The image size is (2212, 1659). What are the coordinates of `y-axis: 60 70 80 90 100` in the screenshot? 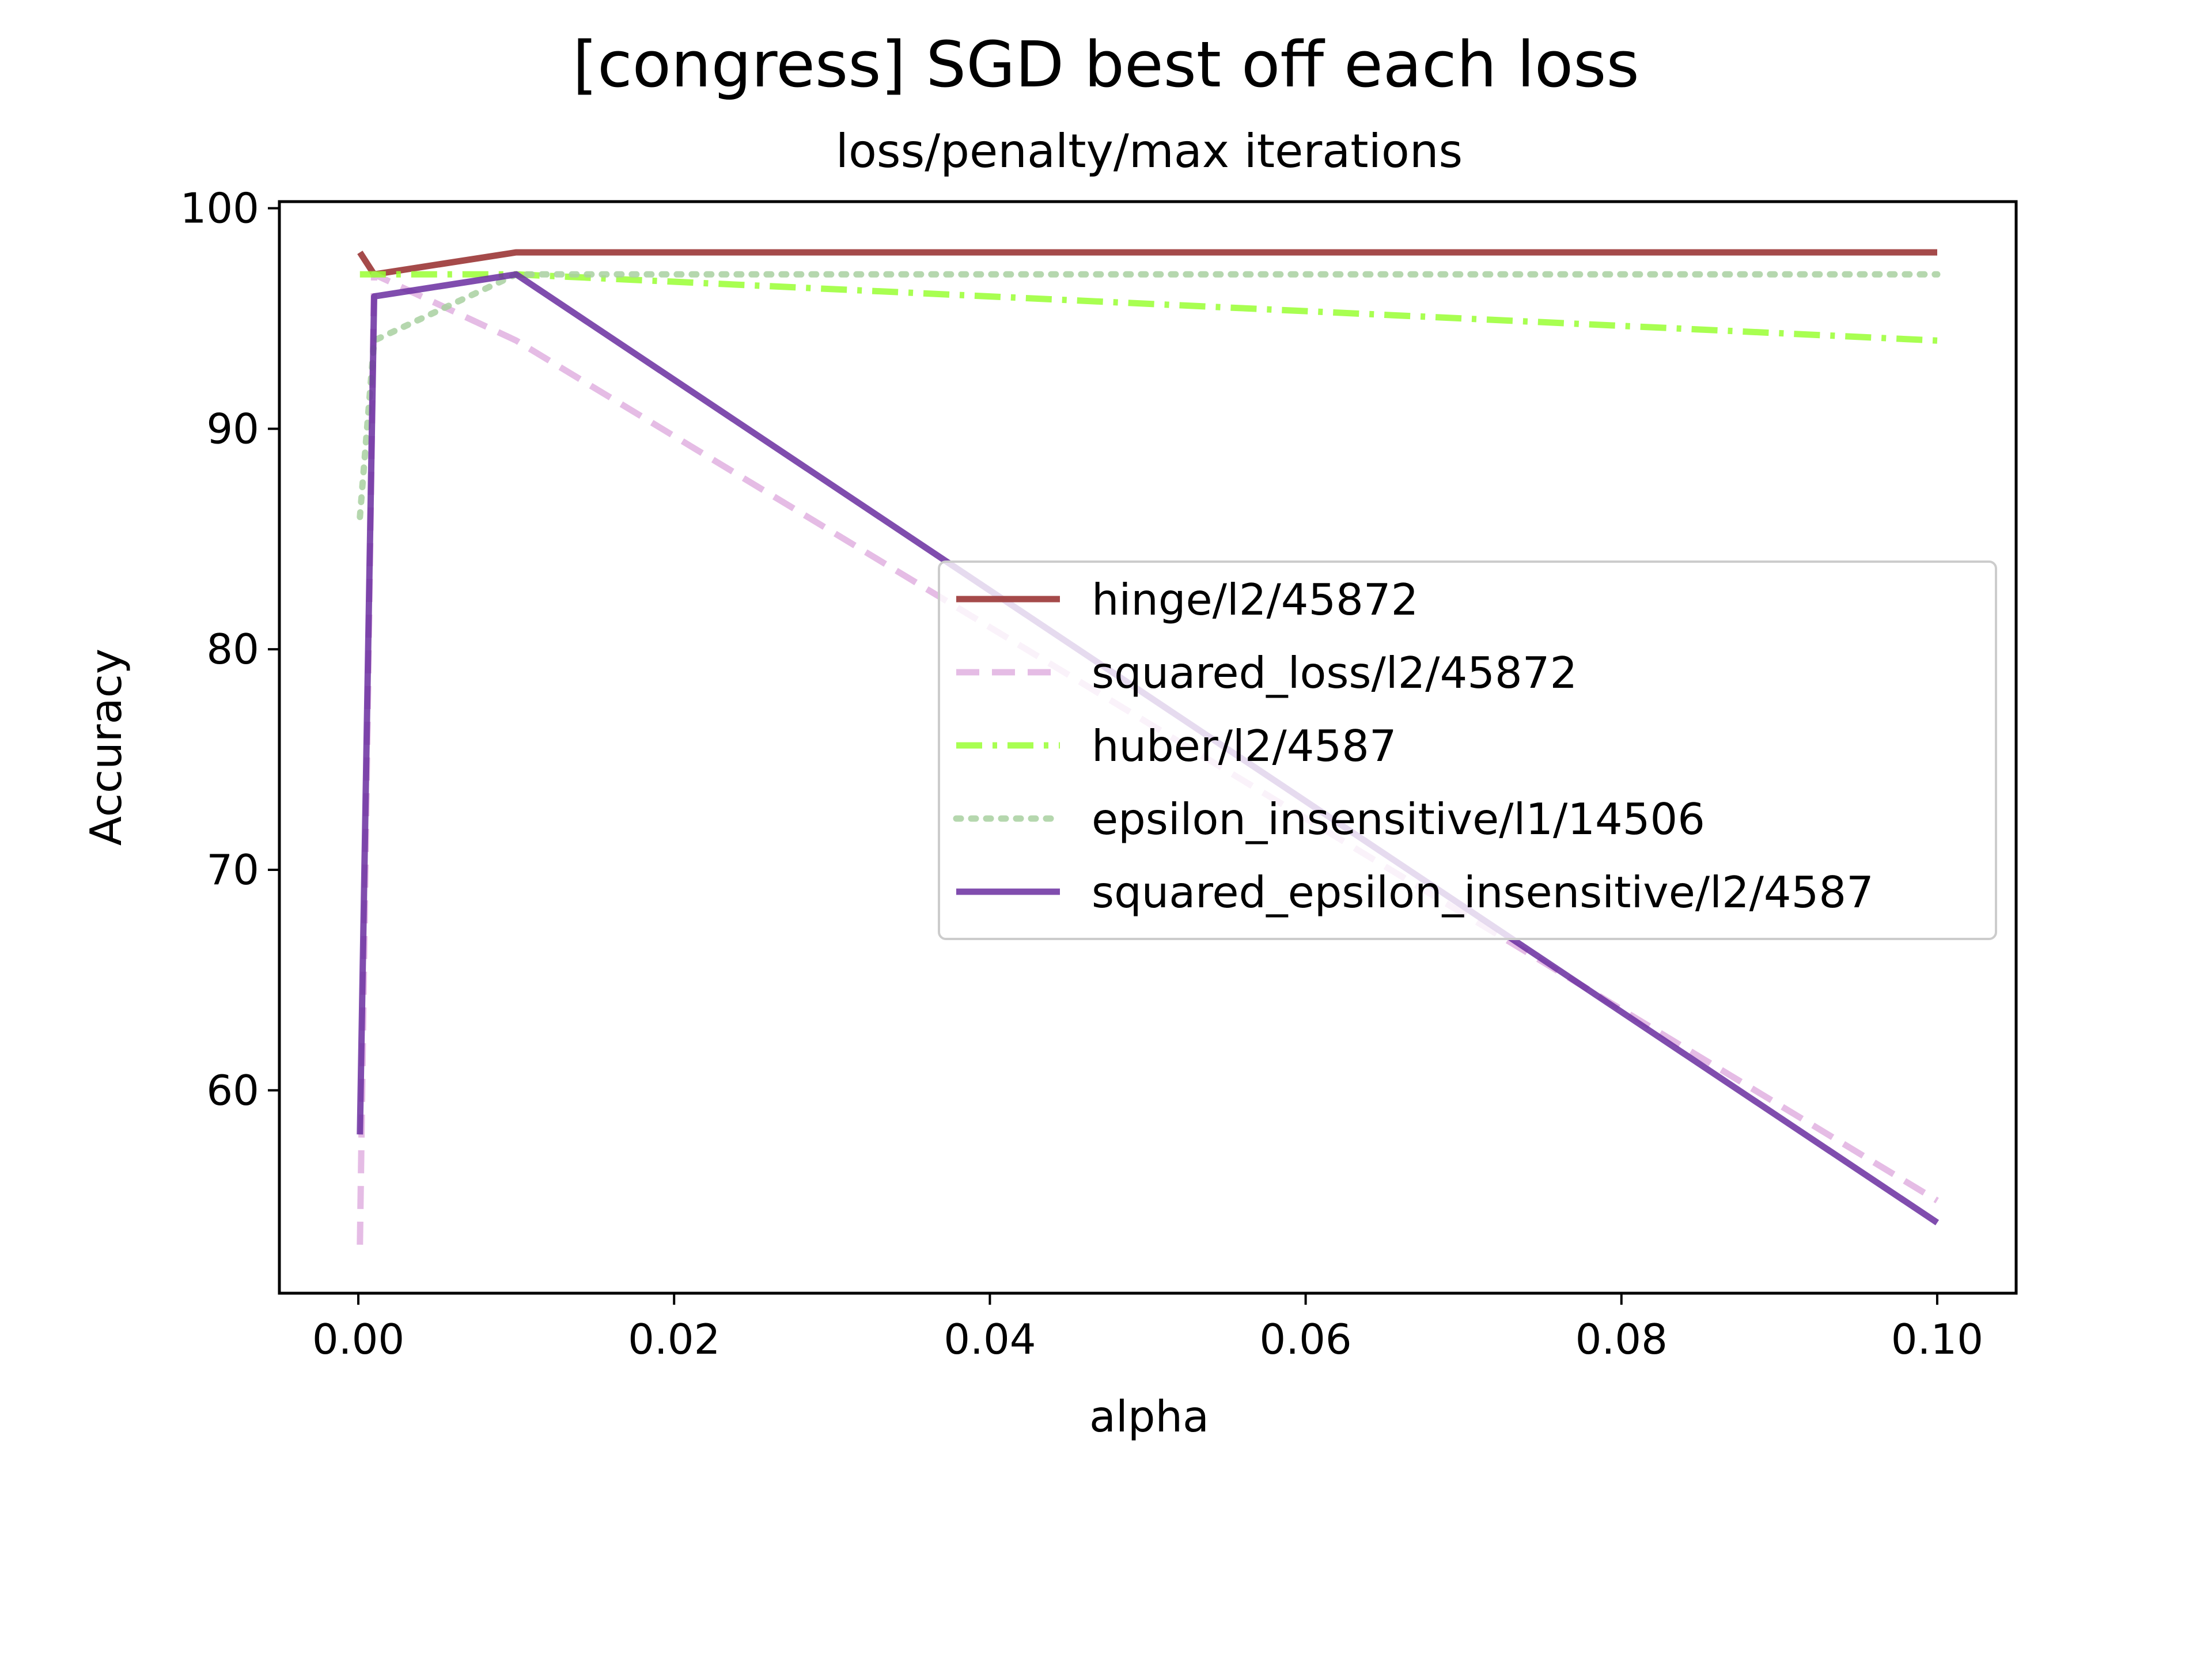 It's located at (229, 649).